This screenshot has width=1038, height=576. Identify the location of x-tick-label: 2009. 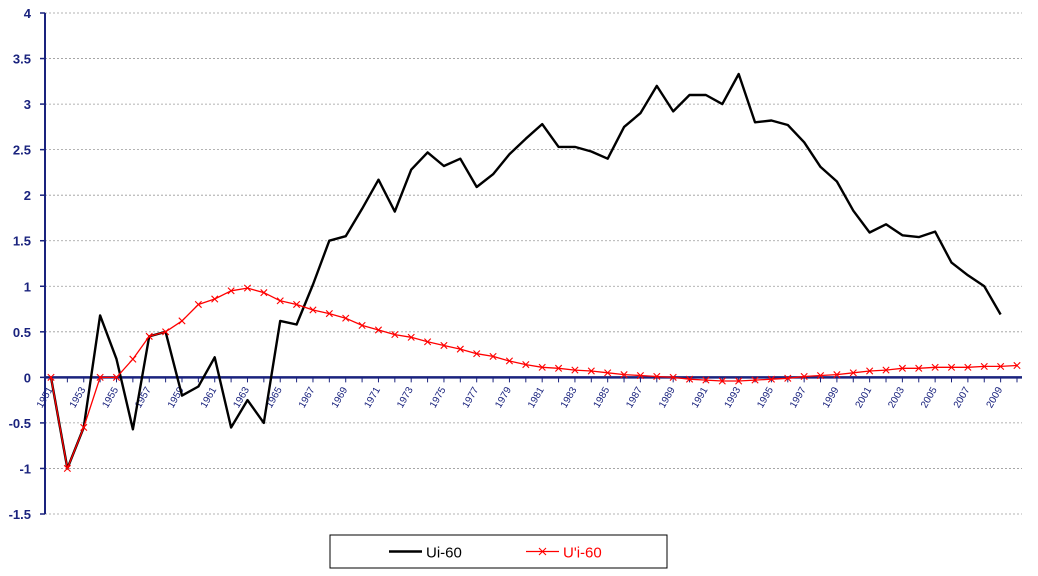
(995, 397).